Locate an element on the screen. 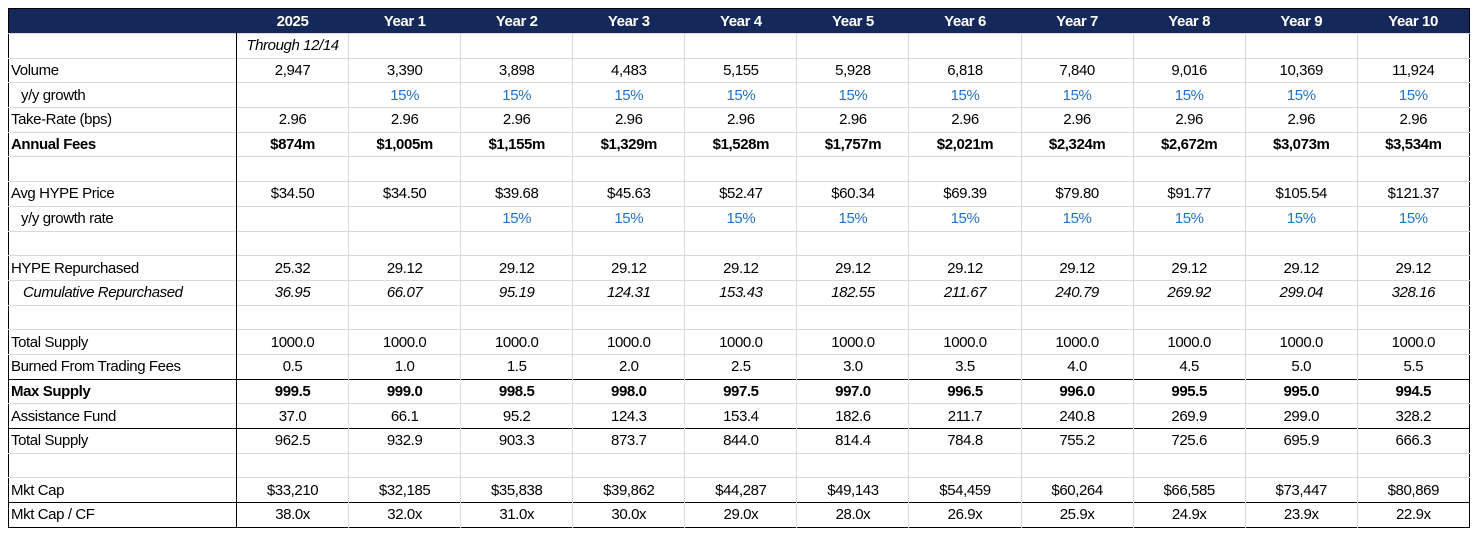 This screenshot has width=1481, height=535. value-cell: 997.5 is located at coordinates (740, 391).